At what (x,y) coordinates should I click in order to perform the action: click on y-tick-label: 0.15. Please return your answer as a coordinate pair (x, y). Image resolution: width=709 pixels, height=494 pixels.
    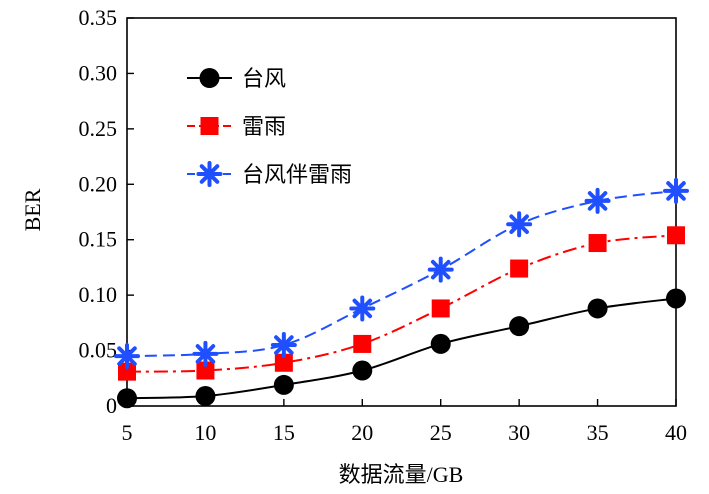
    Looking at the image, I should click on (98, 239).